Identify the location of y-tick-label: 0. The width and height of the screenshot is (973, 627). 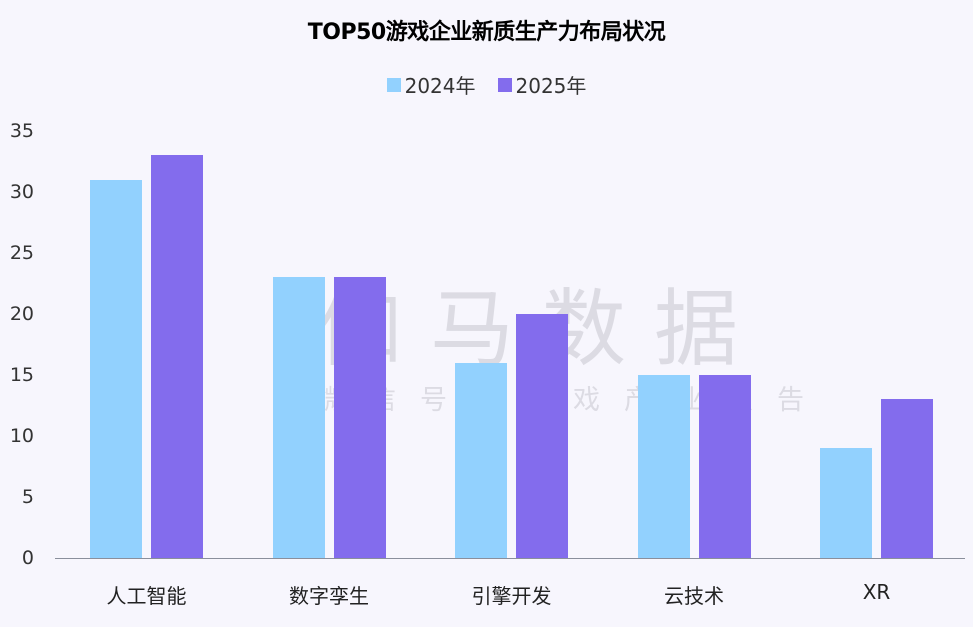
(27, 558).